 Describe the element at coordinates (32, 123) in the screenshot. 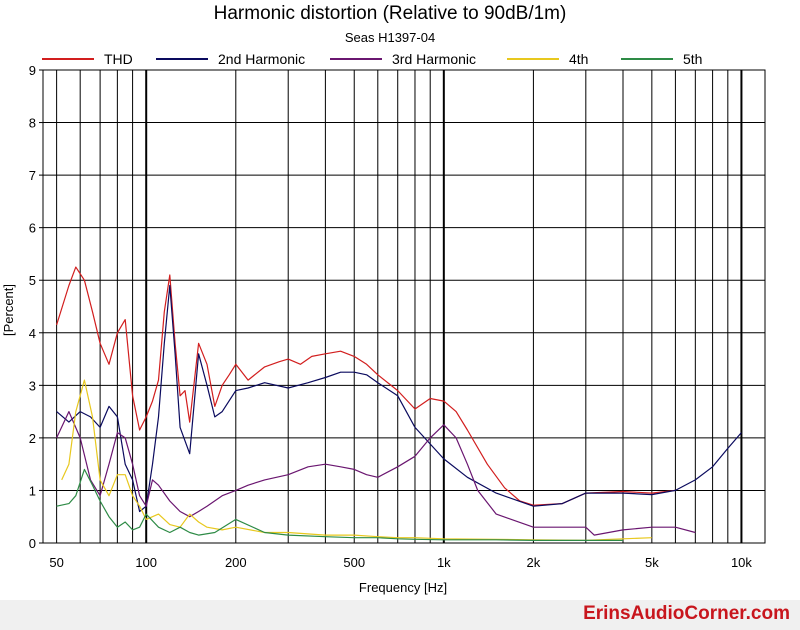

I see `y-tick-label: 8` at that location.